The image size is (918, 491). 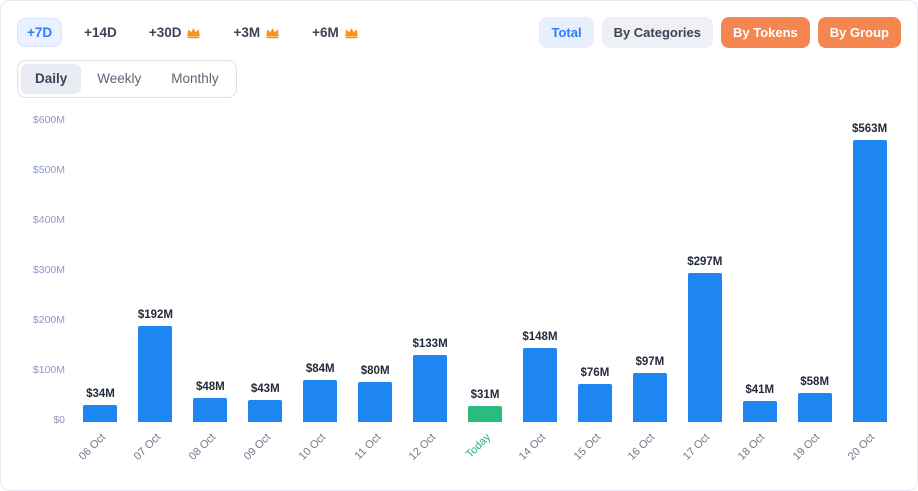 What do you see at coordinates (210, 272) in the screenshot?
I see `bar-slot: $48M` at bounding box center [210, 272].